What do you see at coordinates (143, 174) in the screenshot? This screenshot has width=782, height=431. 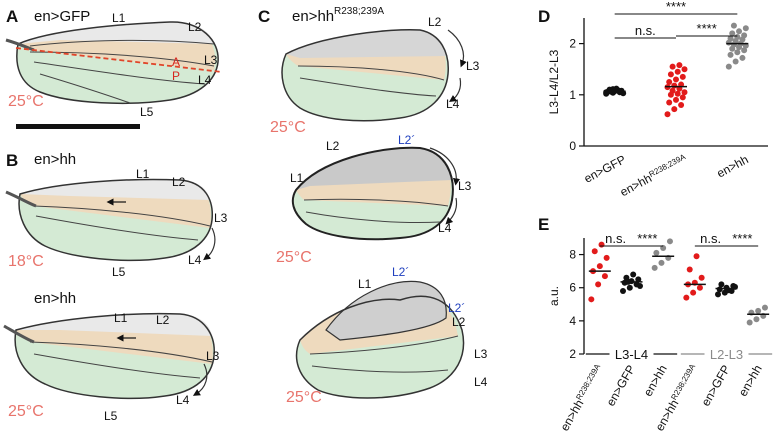 I see `panel-b-top-vein-1: L1` at bounding box center [143, 174].